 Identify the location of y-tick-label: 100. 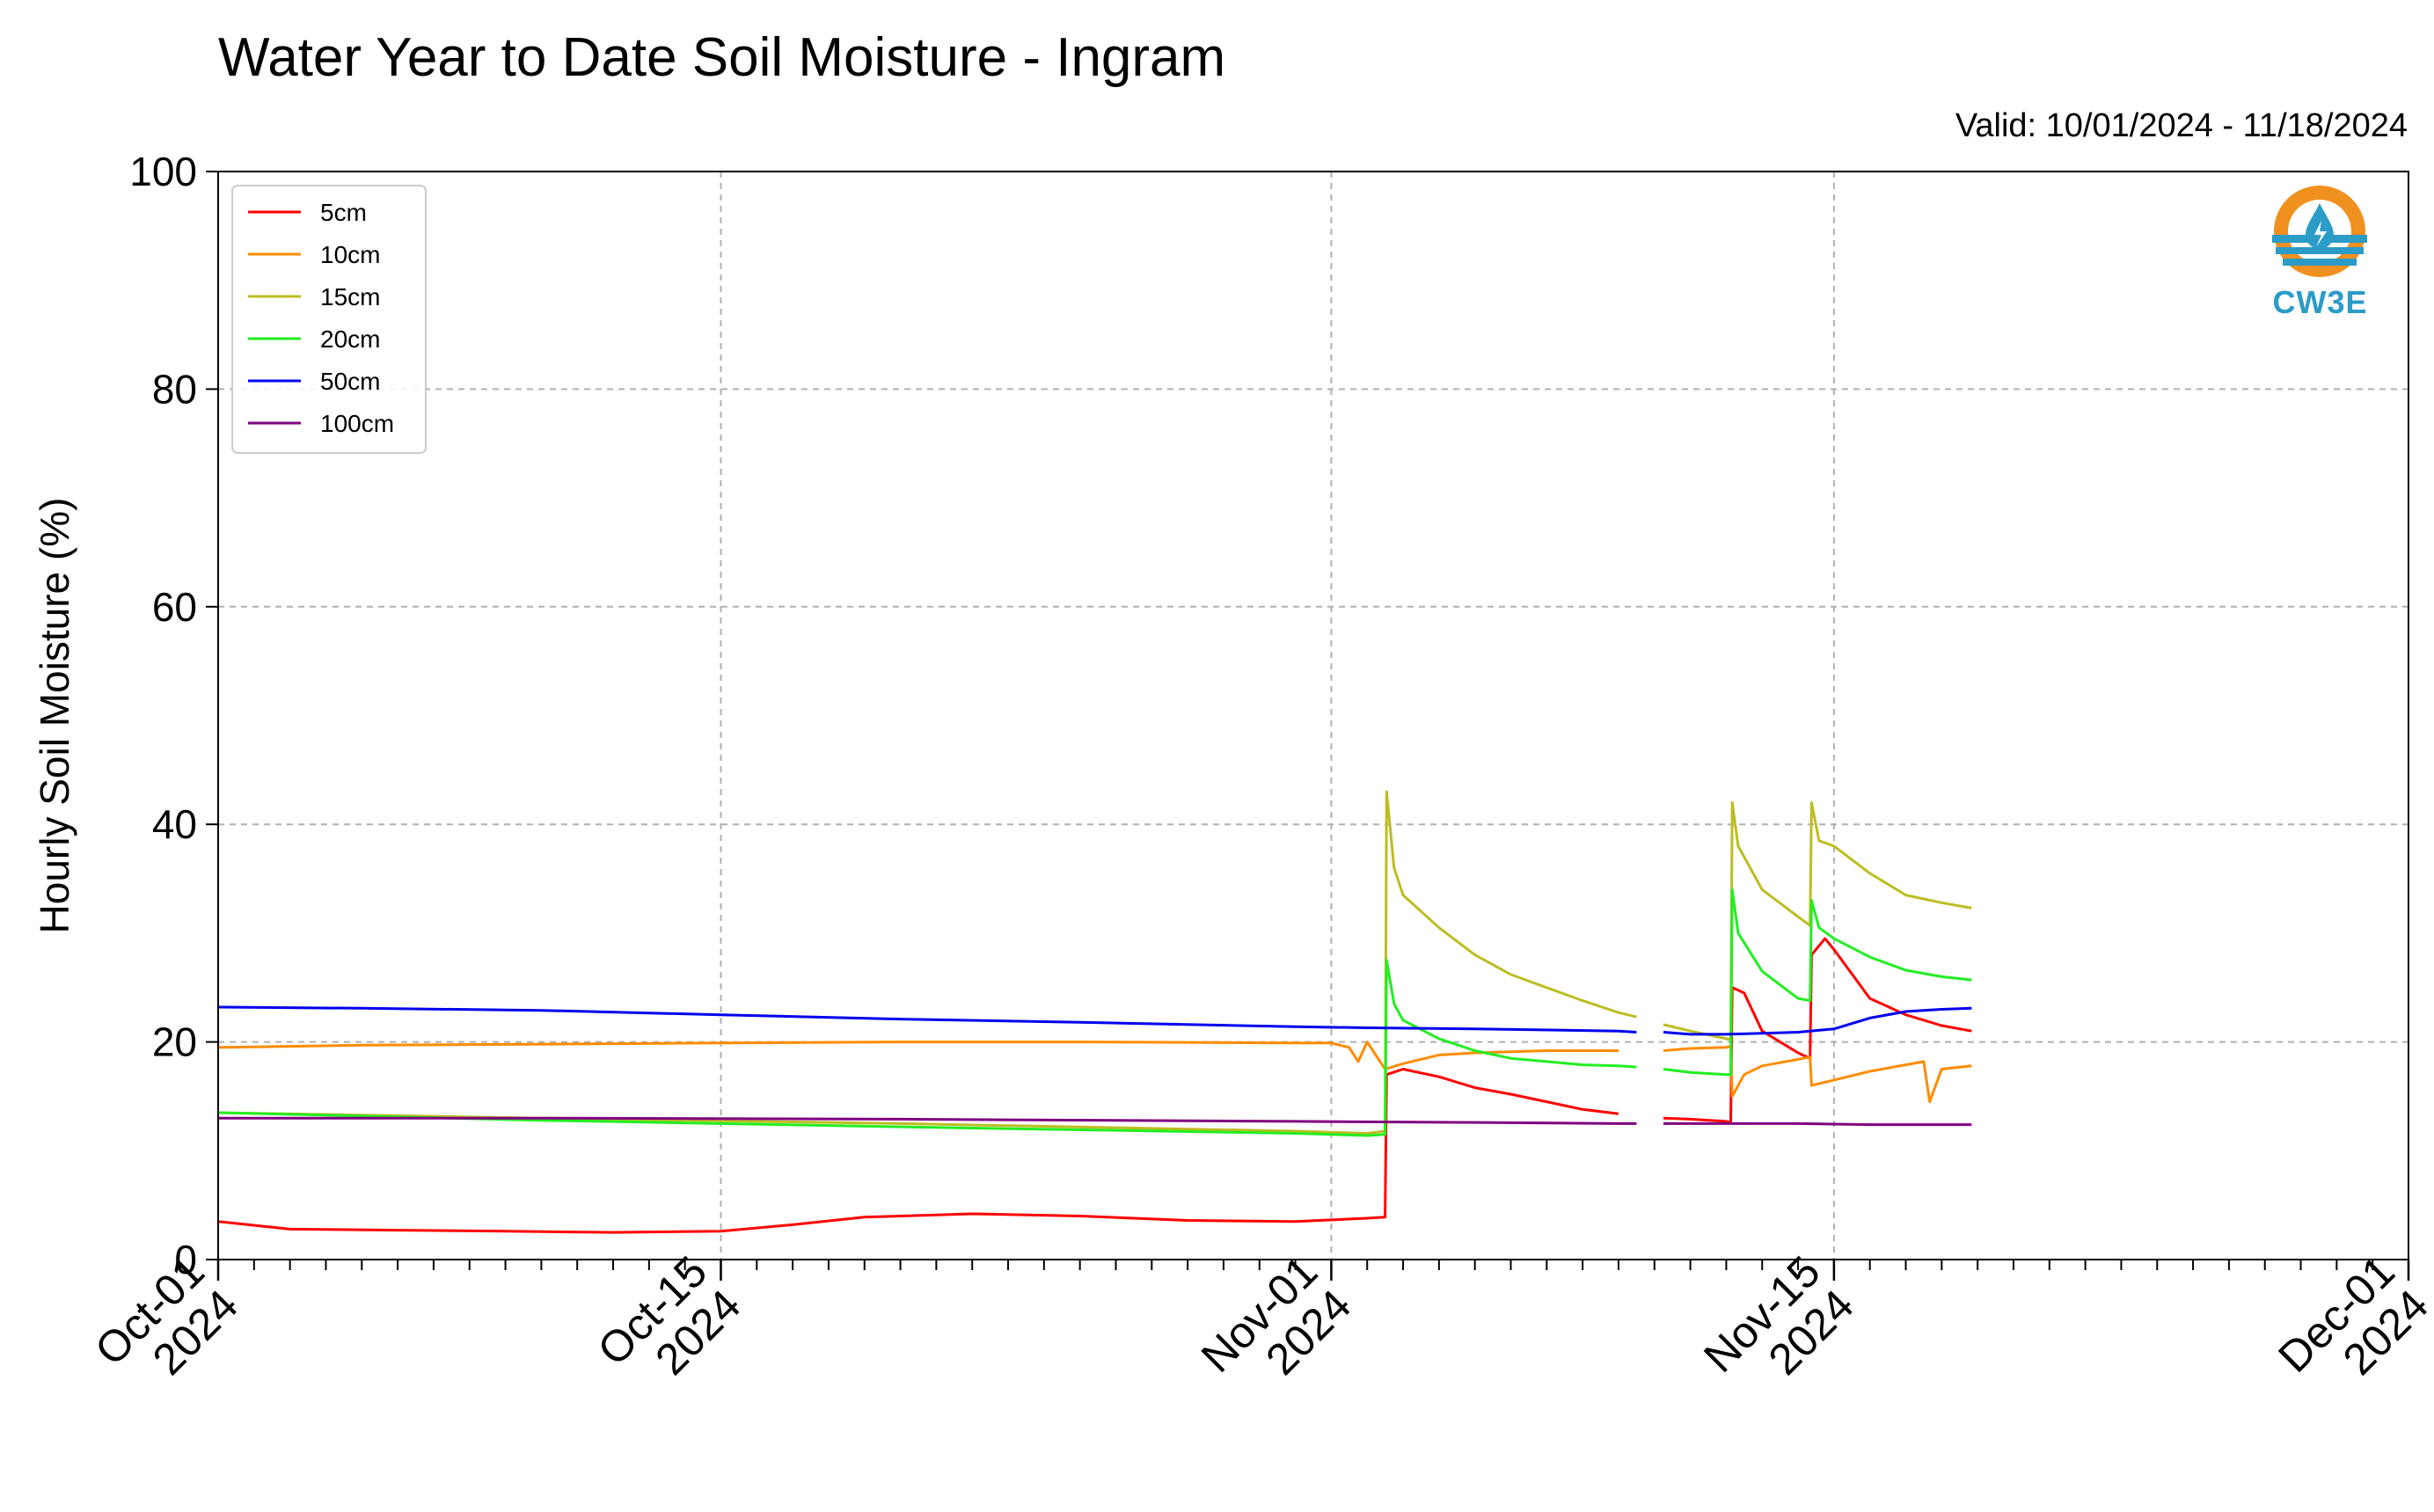
(163, 171).